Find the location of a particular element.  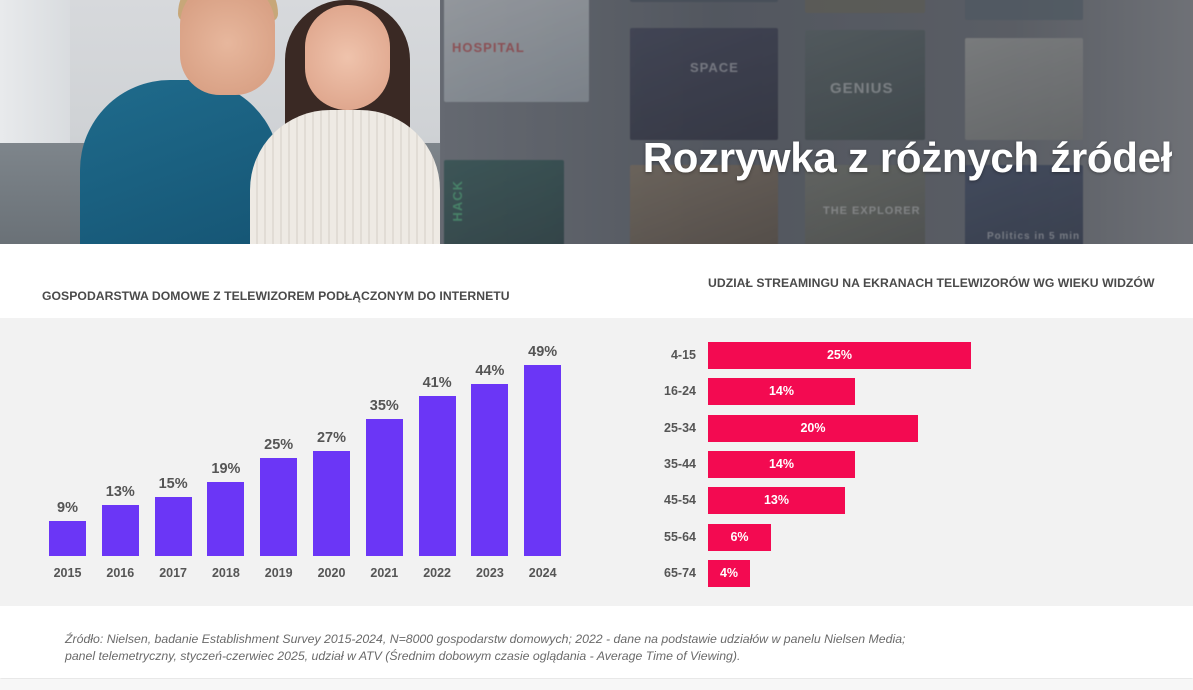

poster-space: SPACE is located at coordinates (704, 84).